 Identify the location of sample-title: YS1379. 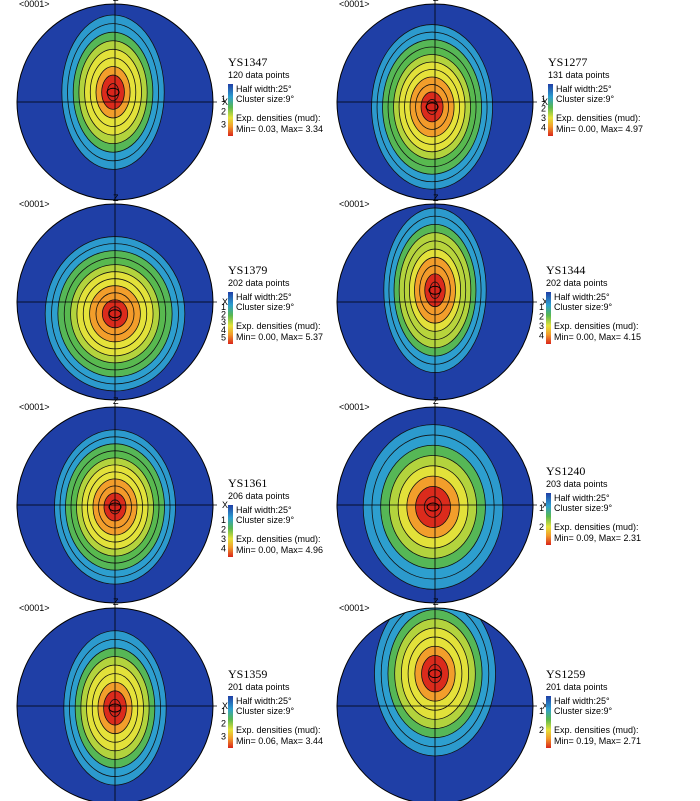
(247, 270).